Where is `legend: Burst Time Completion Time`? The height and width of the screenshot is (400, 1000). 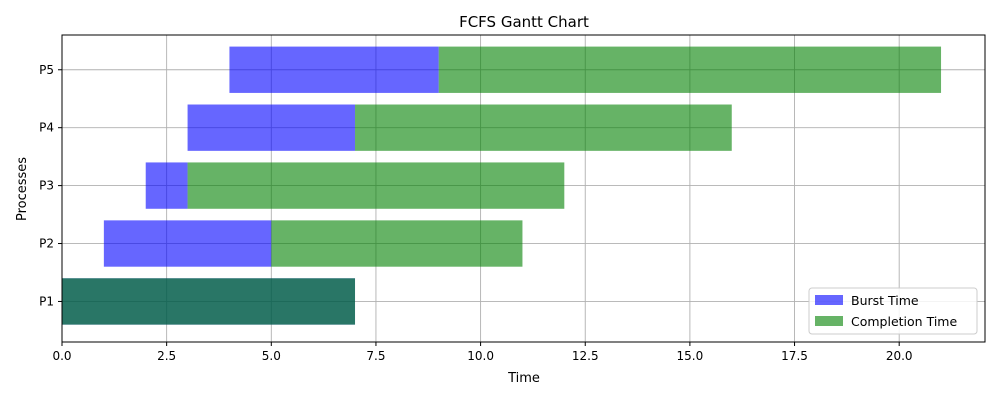
legend: Burst Time Completion Time is located at coordinates (893, 311).